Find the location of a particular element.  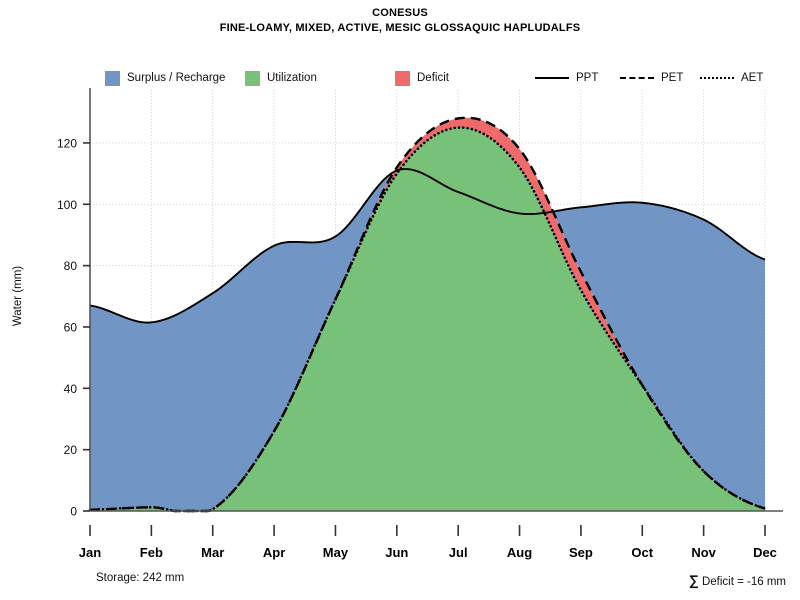

legend-item-aet: AET is located at coordinates (731, 78).